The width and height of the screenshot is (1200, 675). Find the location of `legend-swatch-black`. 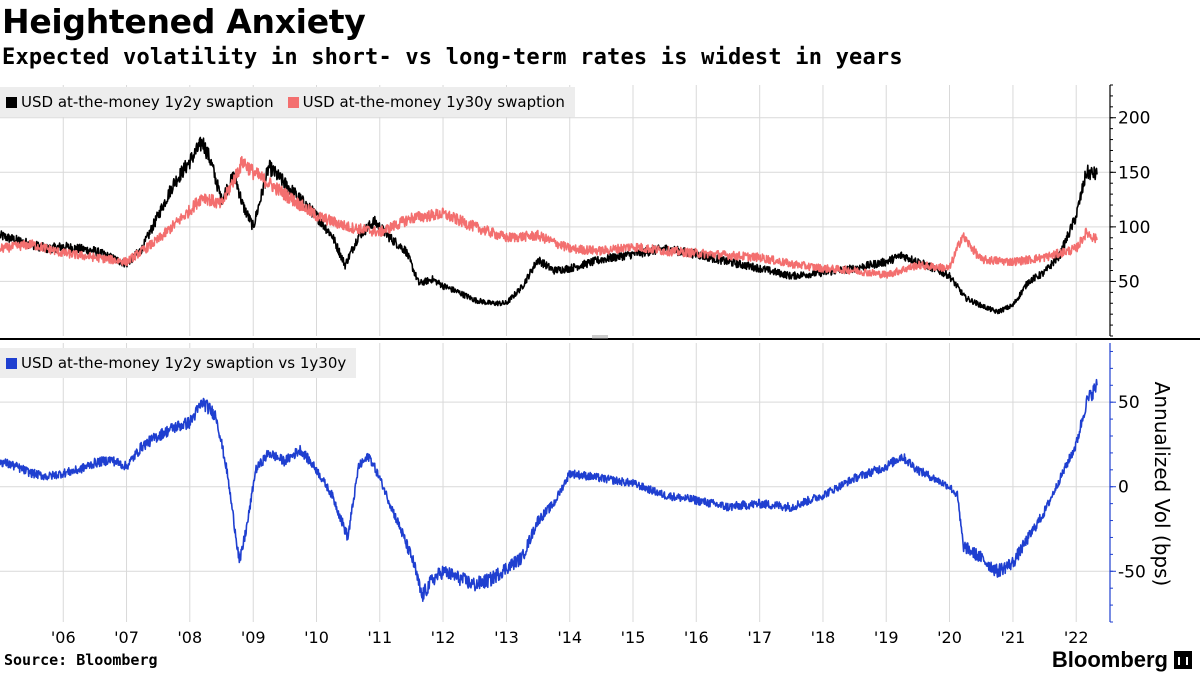

legend-swatch-black is located at coordinates (11, 102).